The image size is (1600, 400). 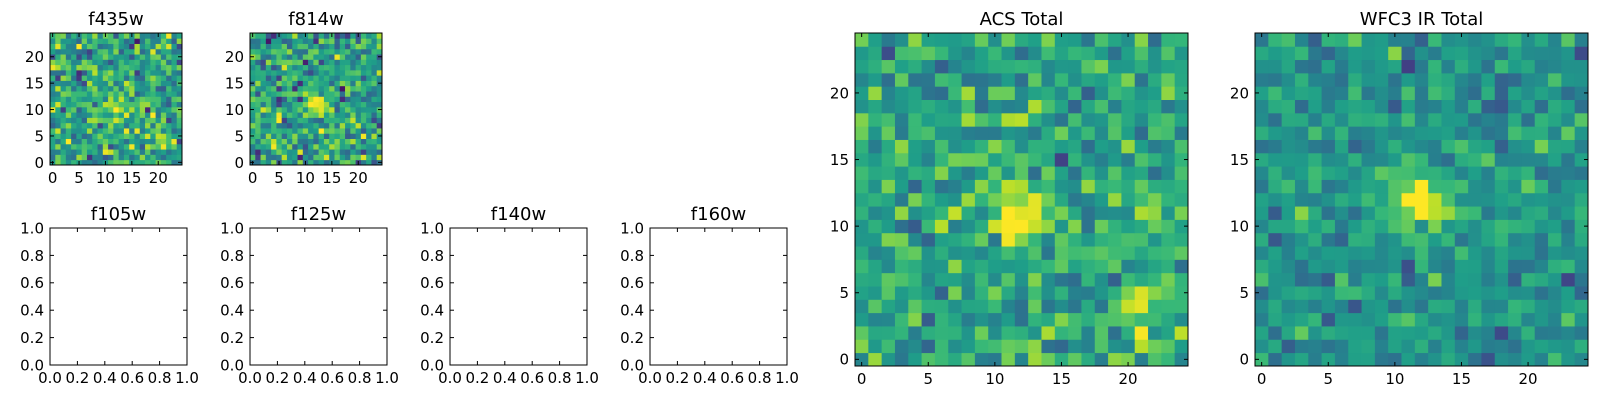 I want to click on y-tick-label: 20, so click(x=34, y=57).